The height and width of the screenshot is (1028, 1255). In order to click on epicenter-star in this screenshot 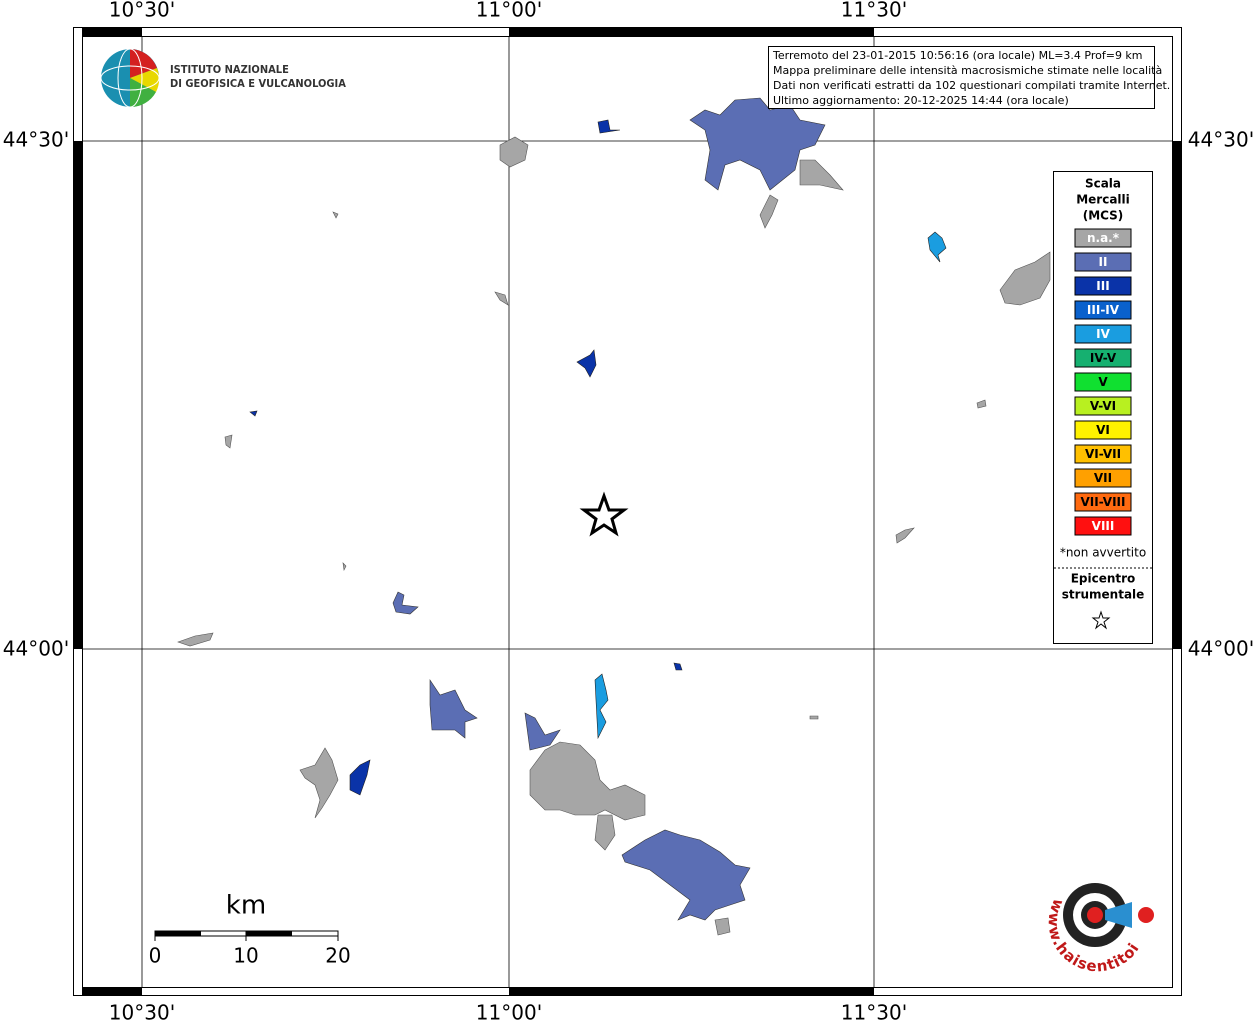, I will do `click(604, 514)`.